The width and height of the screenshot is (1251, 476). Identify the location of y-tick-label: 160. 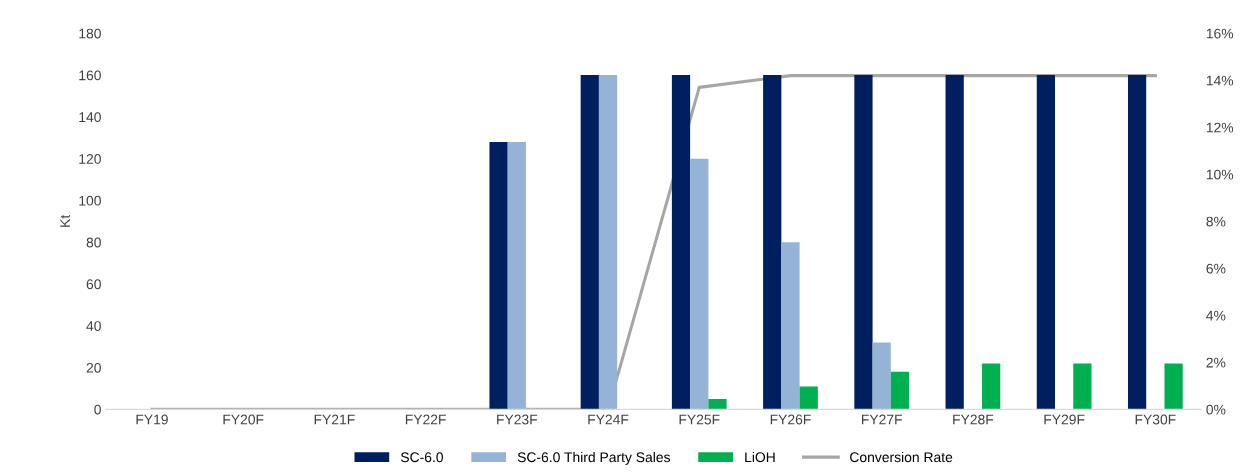
(90, 75).